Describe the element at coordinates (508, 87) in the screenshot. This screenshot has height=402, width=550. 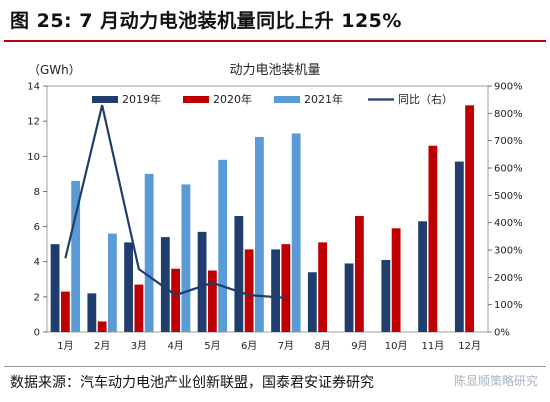
I see `y-right-tick-label: 900%` at that location.